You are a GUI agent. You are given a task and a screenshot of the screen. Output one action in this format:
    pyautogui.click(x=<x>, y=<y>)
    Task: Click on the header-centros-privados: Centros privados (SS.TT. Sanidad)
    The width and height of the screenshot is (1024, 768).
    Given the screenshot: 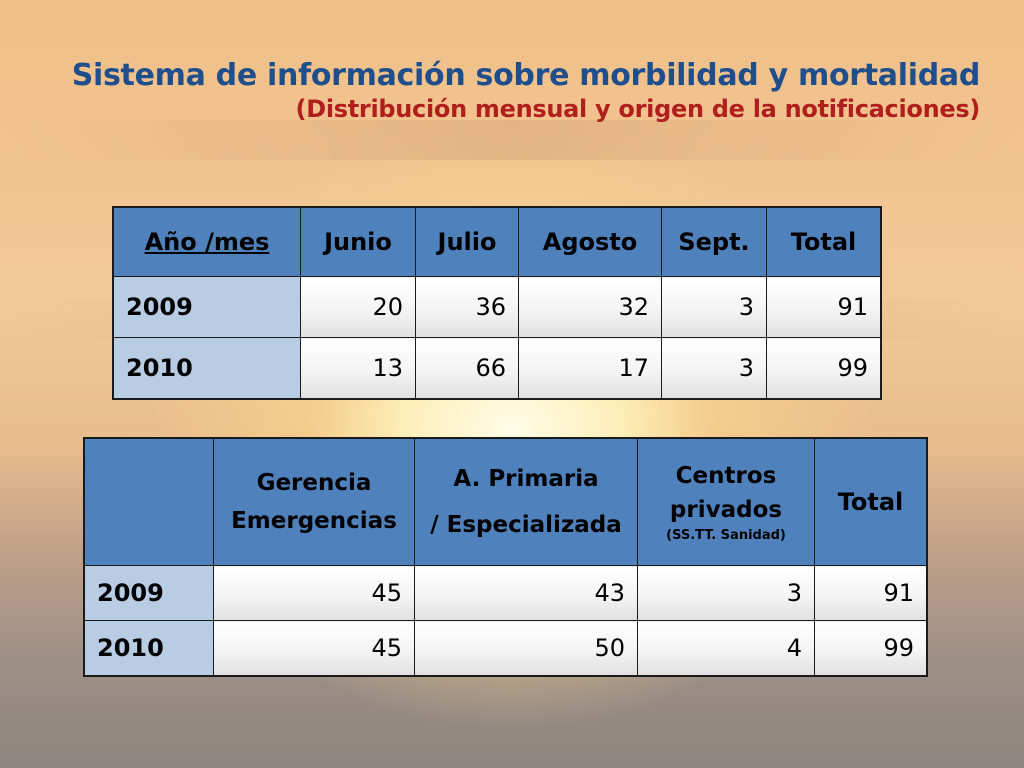 What is the action you would take?
    pyautogui.click(x=726, y=501)
    